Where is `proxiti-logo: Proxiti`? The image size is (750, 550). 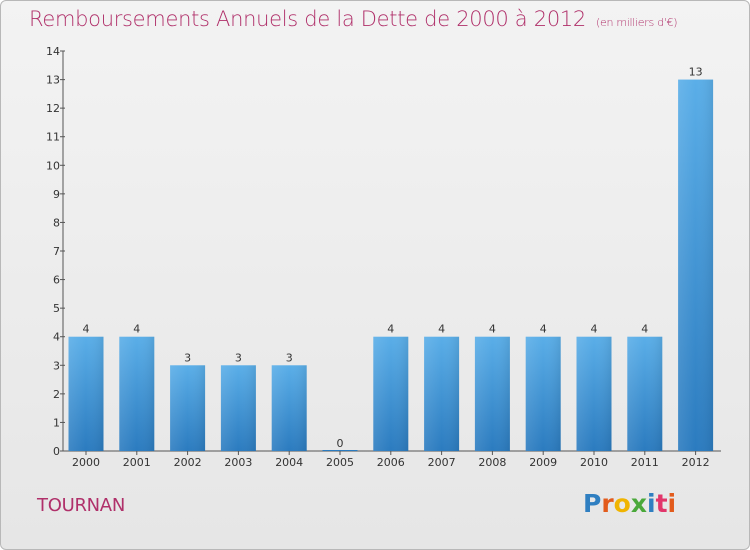
proxiti-logo: Proxiti is located at coordinates (629, 503).